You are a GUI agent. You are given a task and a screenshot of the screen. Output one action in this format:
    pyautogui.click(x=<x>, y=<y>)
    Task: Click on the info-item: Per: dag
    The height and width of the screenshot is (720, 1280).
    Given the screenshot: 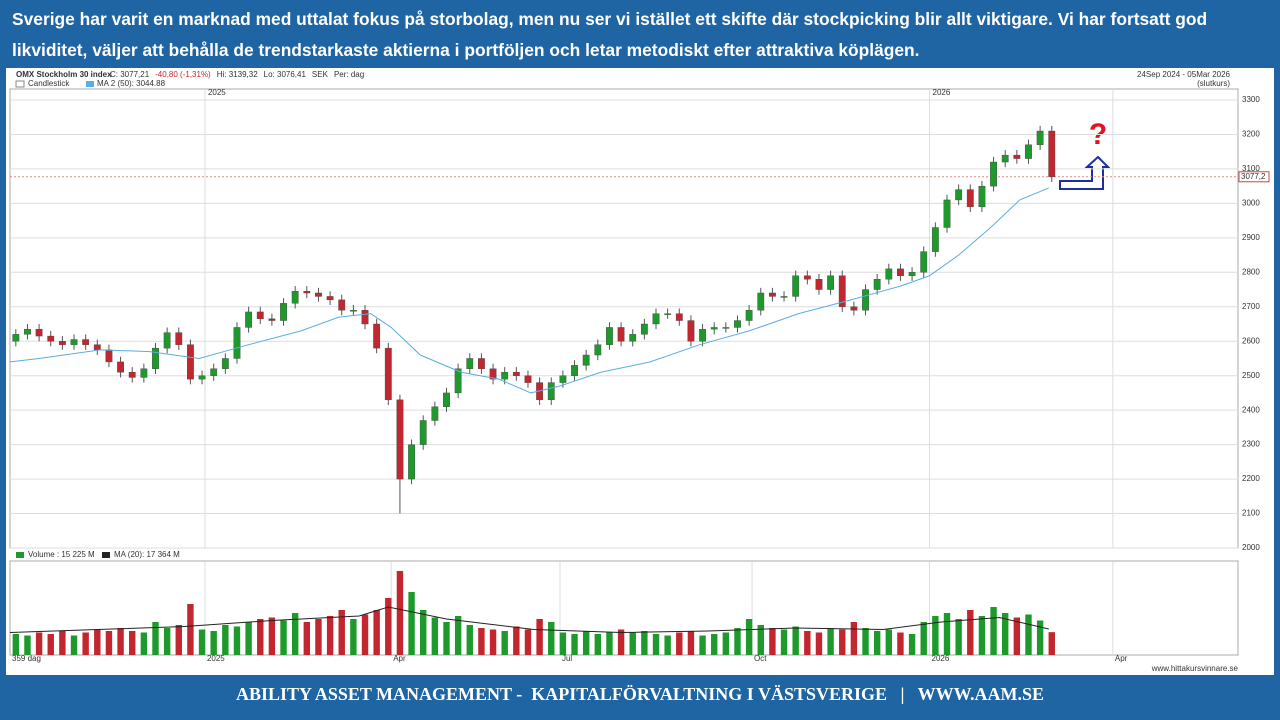 What is the action you would take?
    pyautogui.click(x=349, y=74)
    